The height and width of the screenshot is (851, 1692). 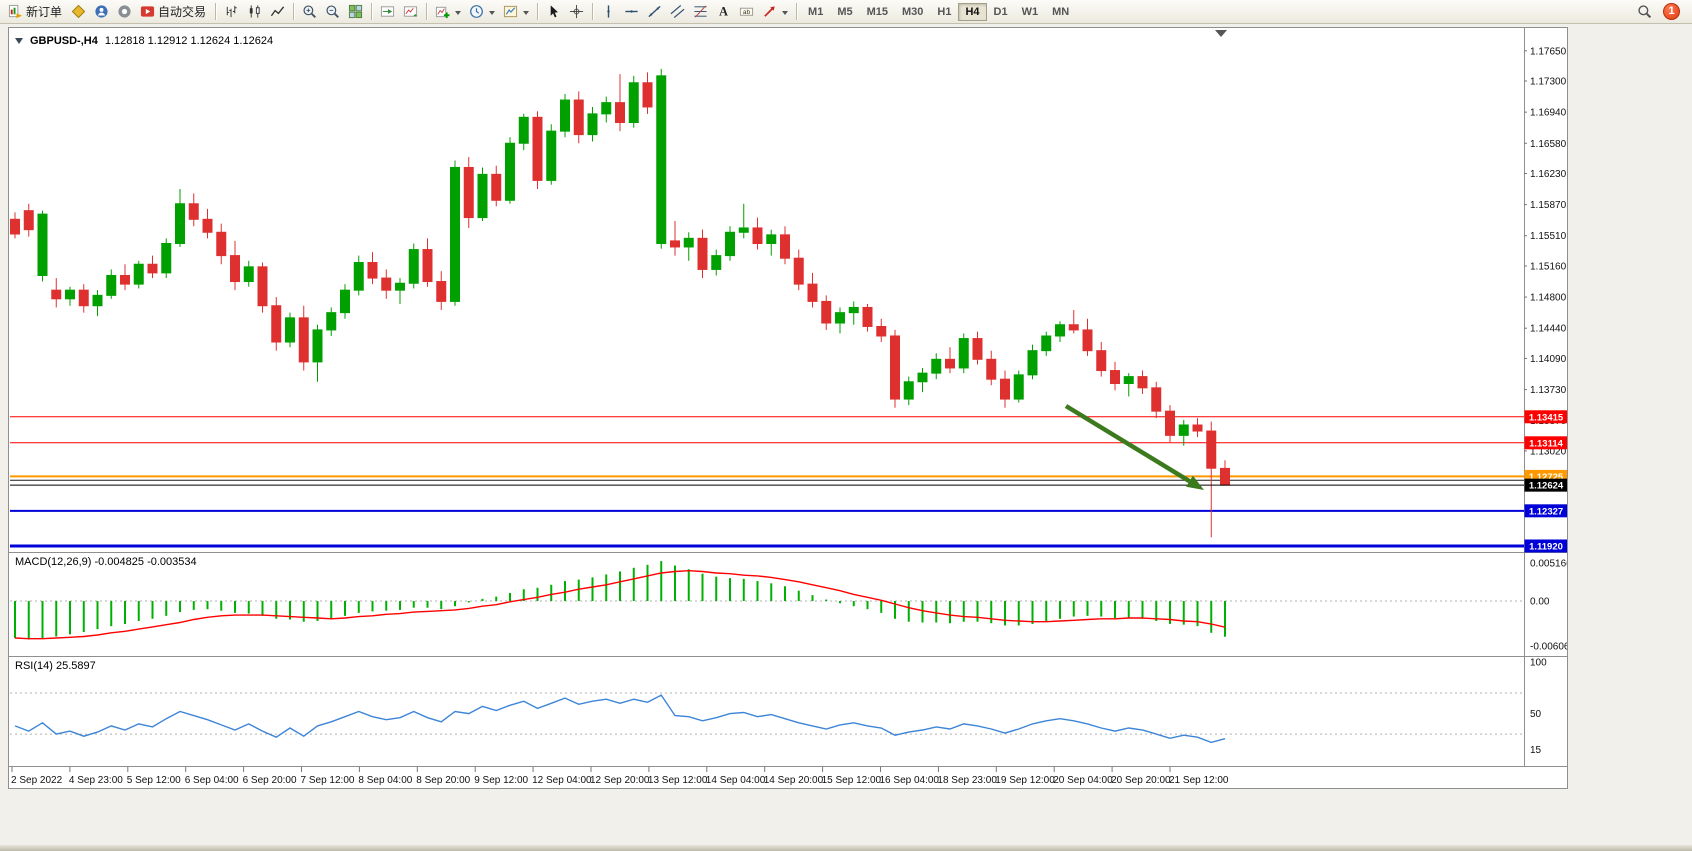 What do you see at coordinates (944, 12) in the screenshot?
I see `tf-h1-button: H1` at bounding box center [944, 12].